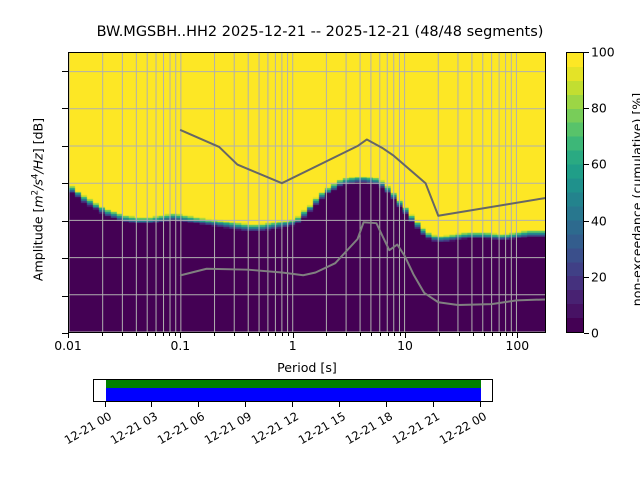  I want to click on colorbar, so click(575, 192).